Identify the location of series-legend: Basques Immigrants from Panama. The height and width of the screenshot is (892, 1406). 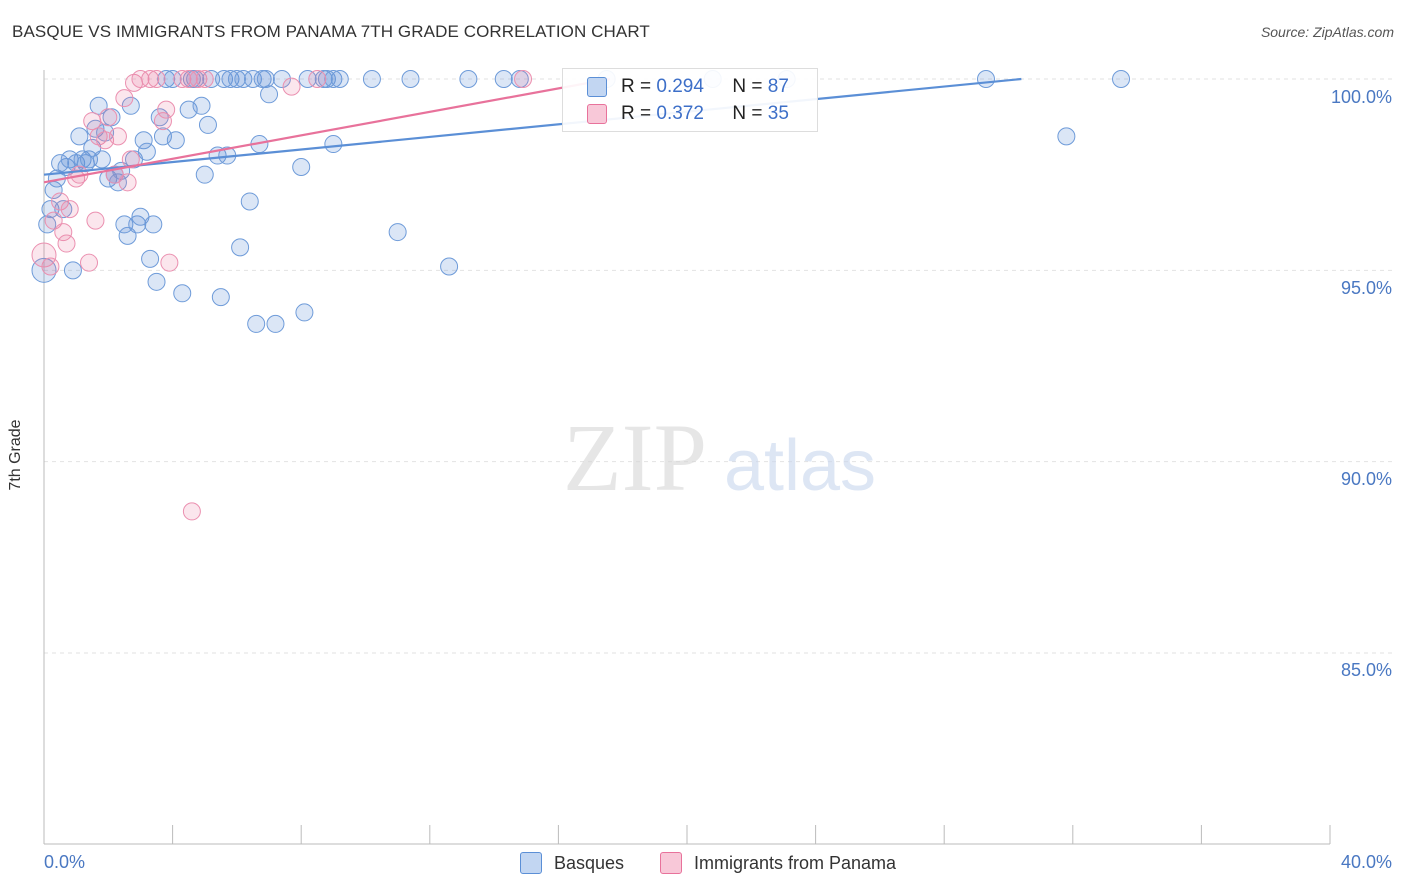
(703, 865).